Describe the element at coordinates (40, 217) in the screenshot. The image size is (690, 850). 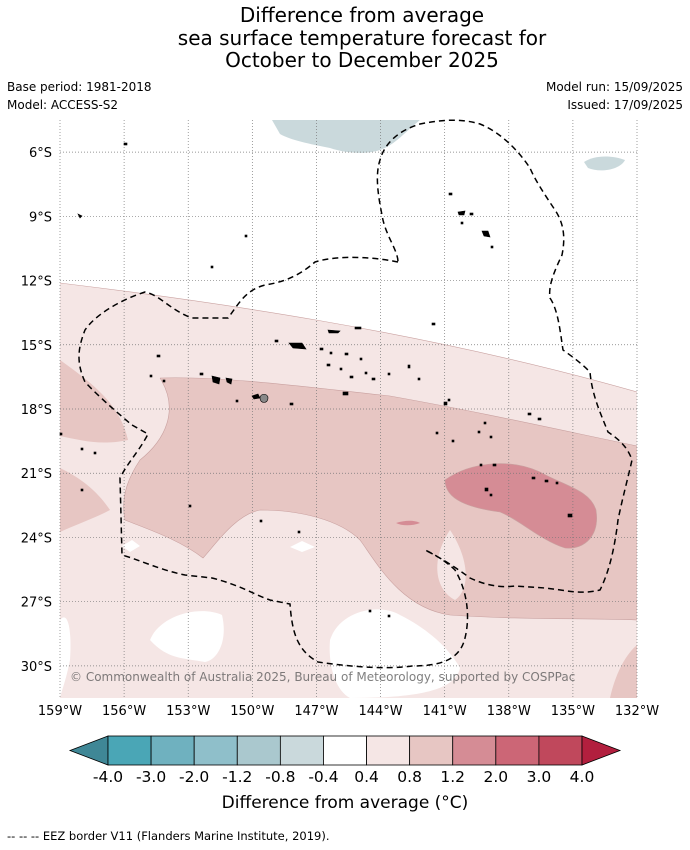
I see `latitude-label: 9°S` at that location.